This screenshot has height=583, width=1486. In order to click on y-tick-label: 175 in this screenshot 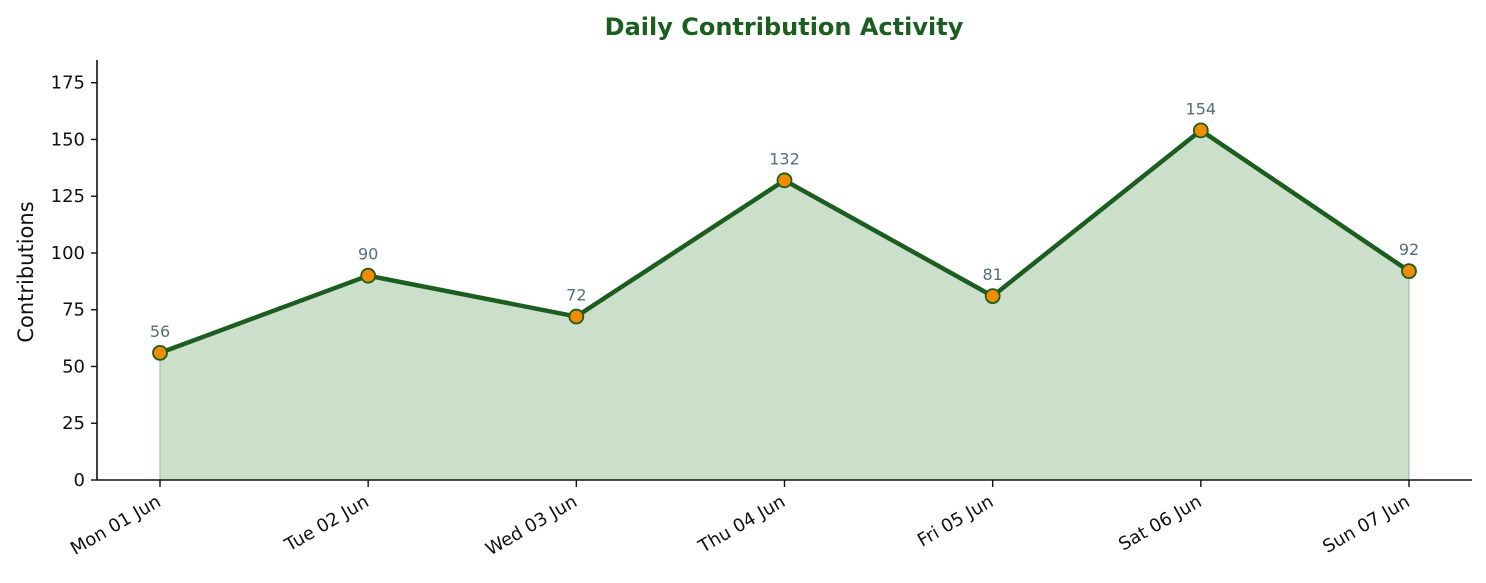, I will do `click(68, 83)`.